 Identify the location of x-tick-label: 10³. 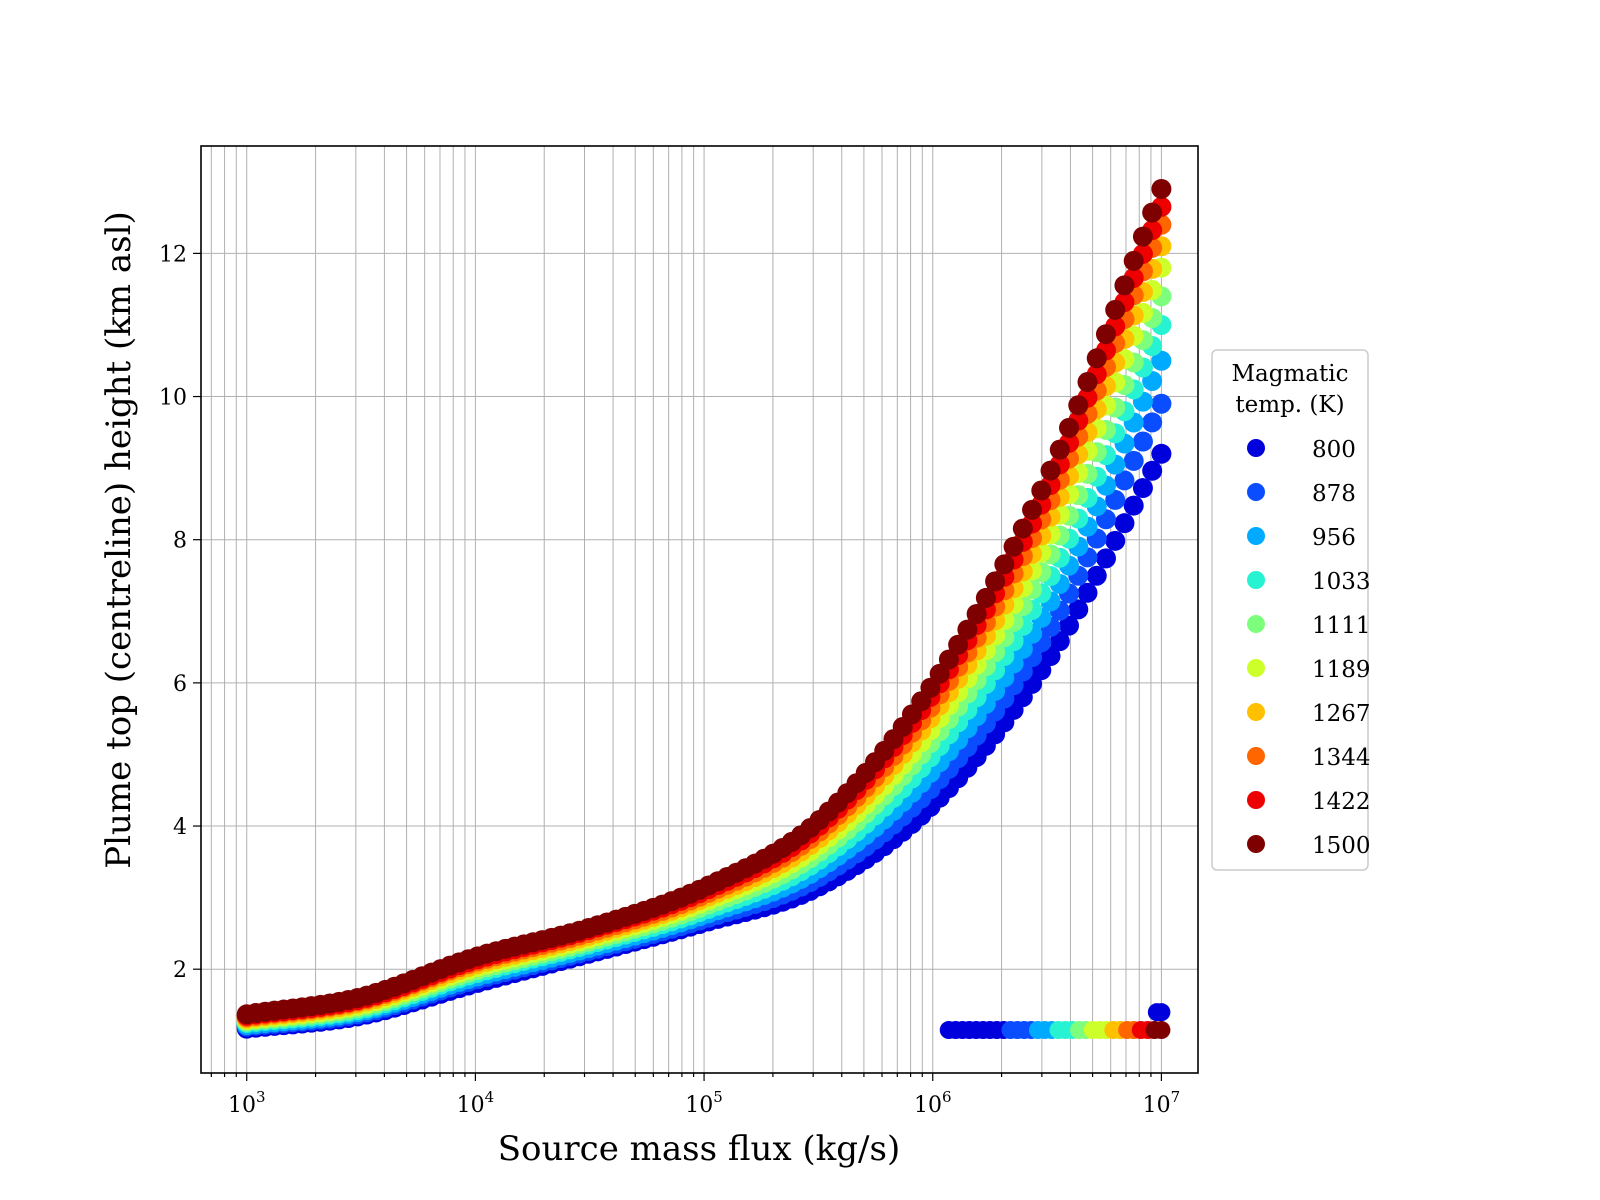
(247, 1103).